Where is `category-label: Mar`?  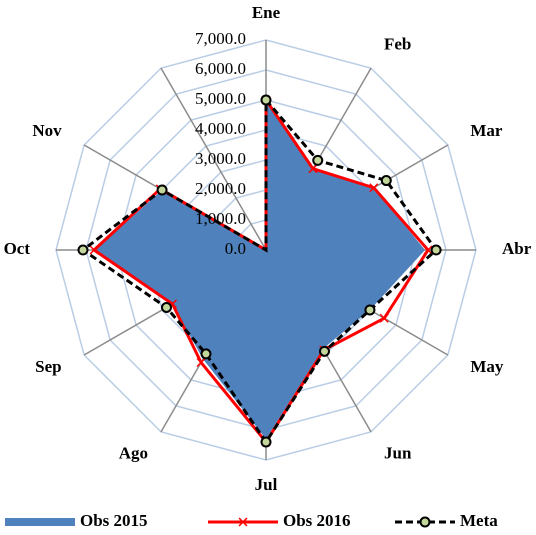 category-label: Mar is located at coordinates (486, 130).